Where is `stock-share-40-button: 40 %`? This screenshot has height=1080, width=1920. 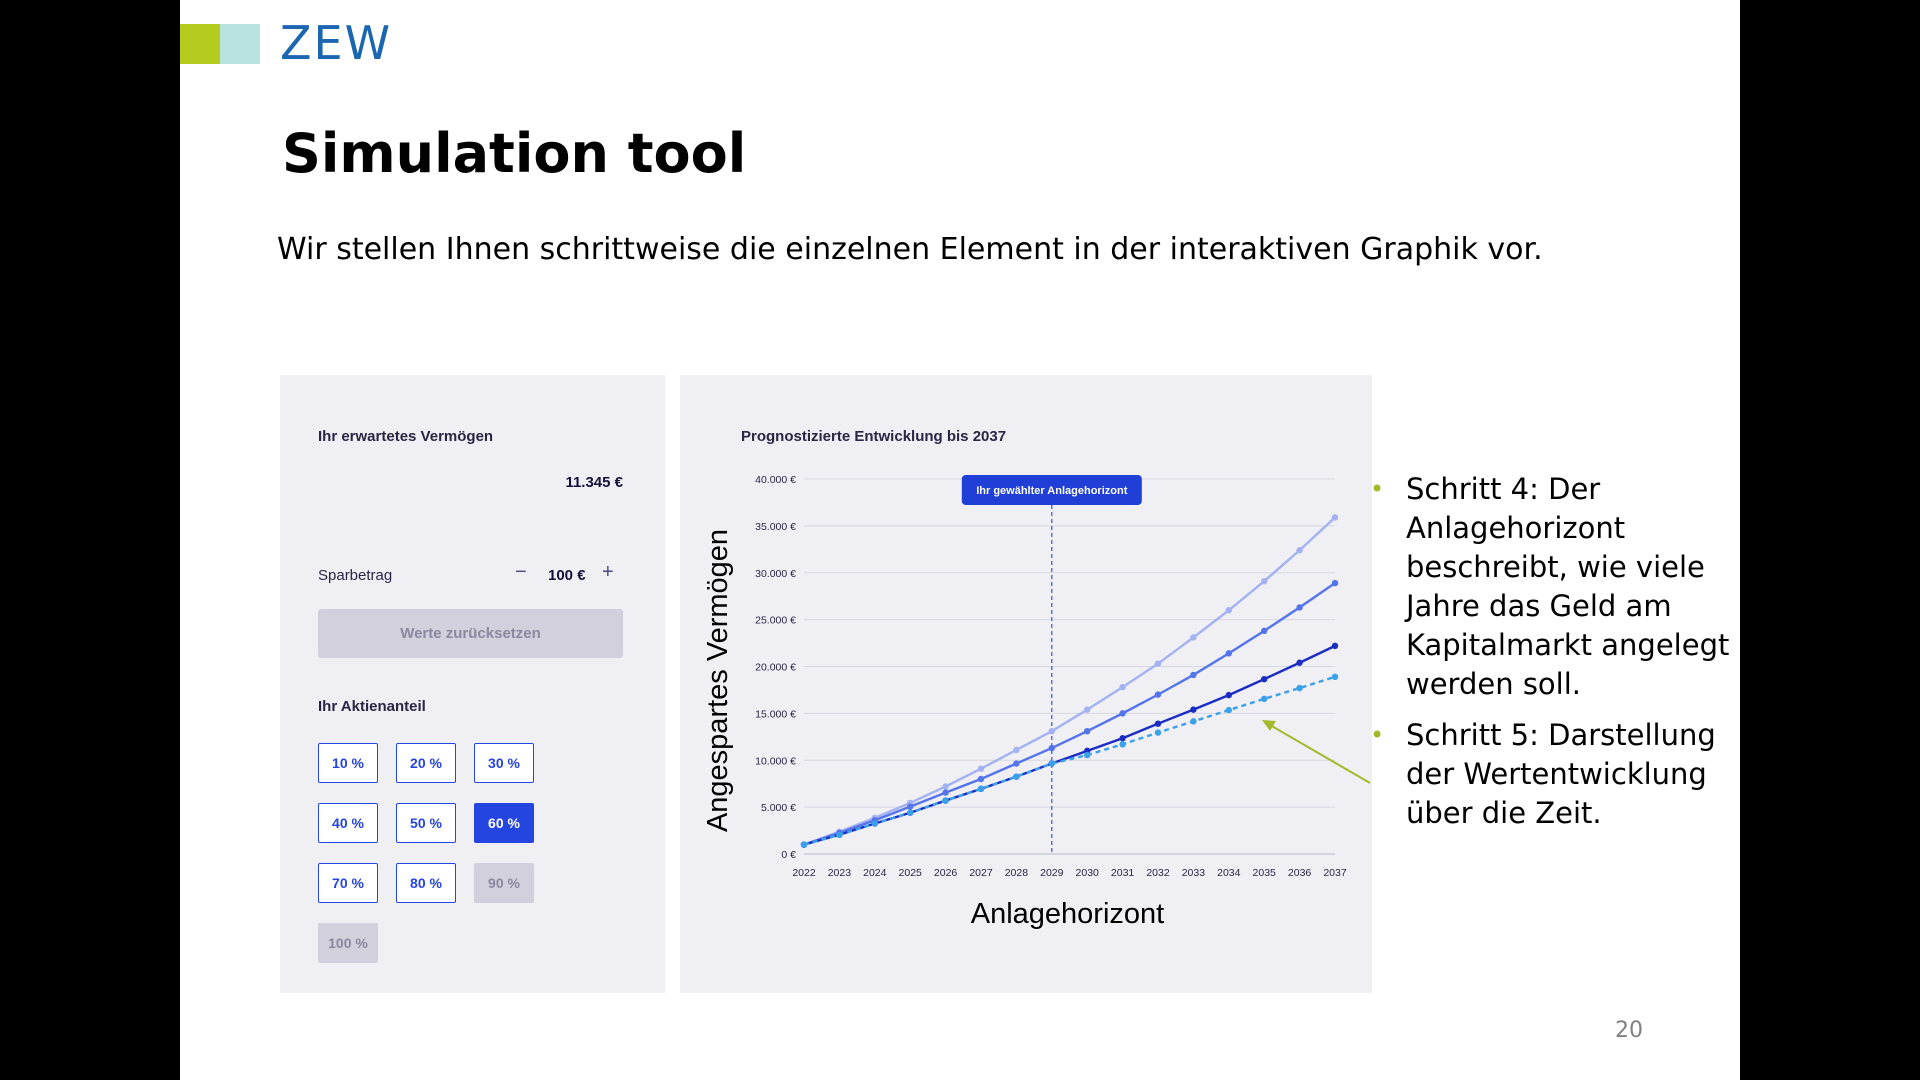
stock-share-40-button: 40 % is located at coordinates (348, 823).